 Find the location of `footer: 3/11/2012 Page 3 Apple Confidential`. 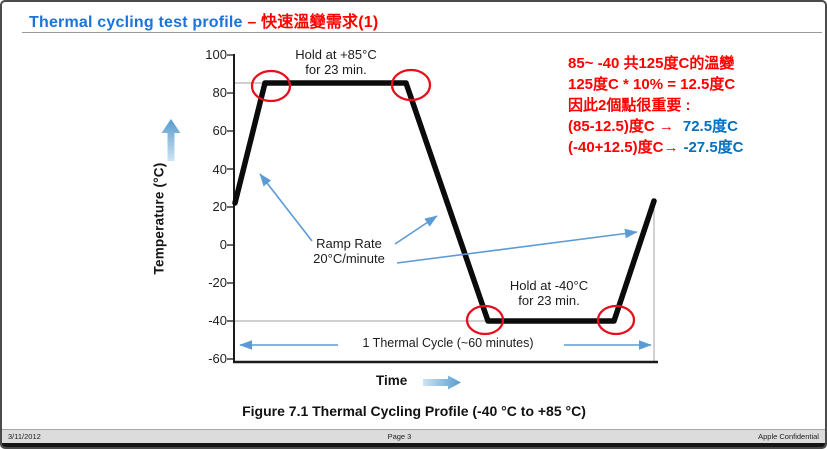

footer: 3/11/2012 Page 3 Apple Confidential is located at coordinates (413, 436).